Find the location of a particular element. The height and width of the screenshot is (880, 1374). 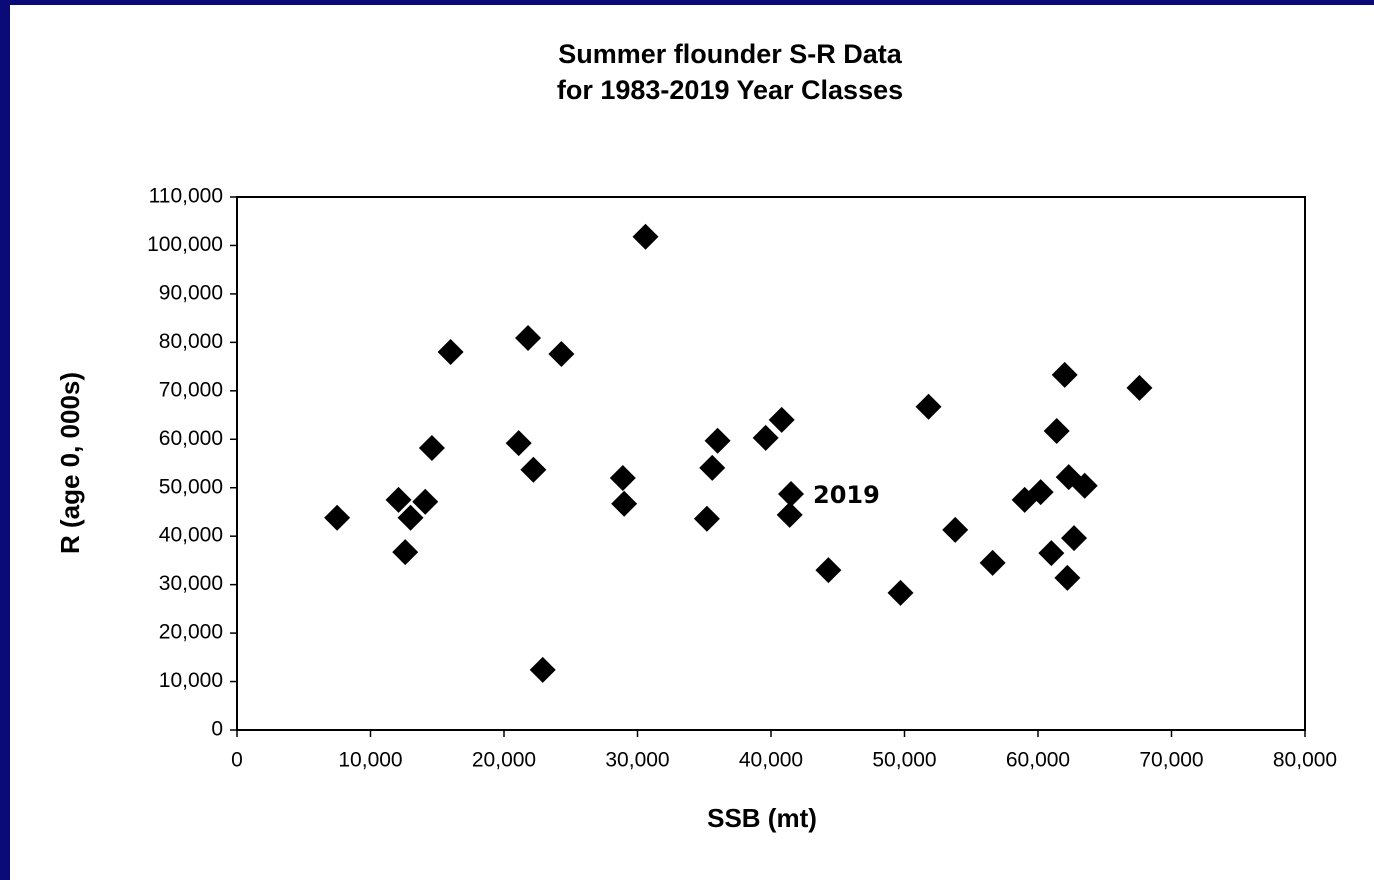

x-tick-label: 70,000 is located at coordinates (1171, 760).